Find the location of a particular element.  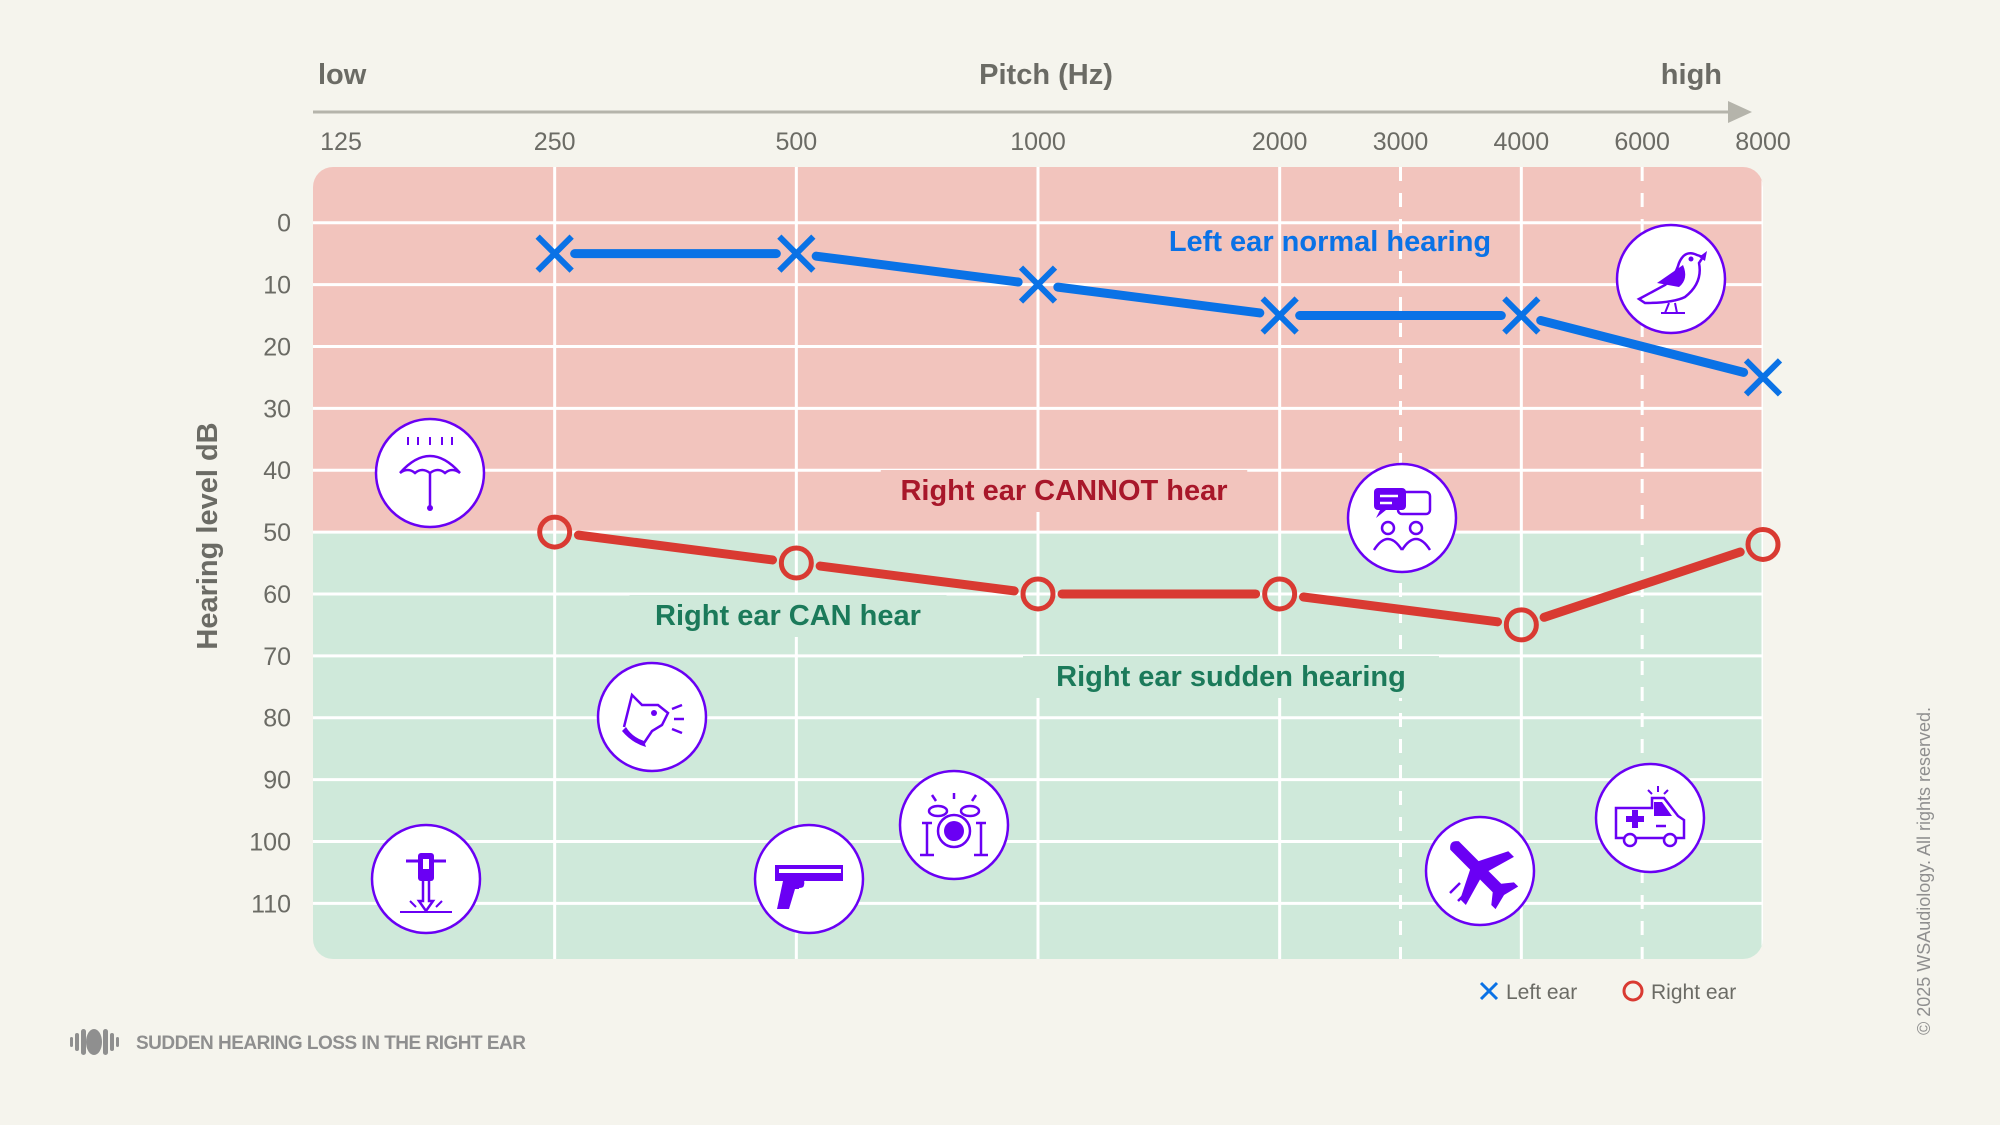

annotation-label: Right ear CAN hear is located at coordinates (788, 616).